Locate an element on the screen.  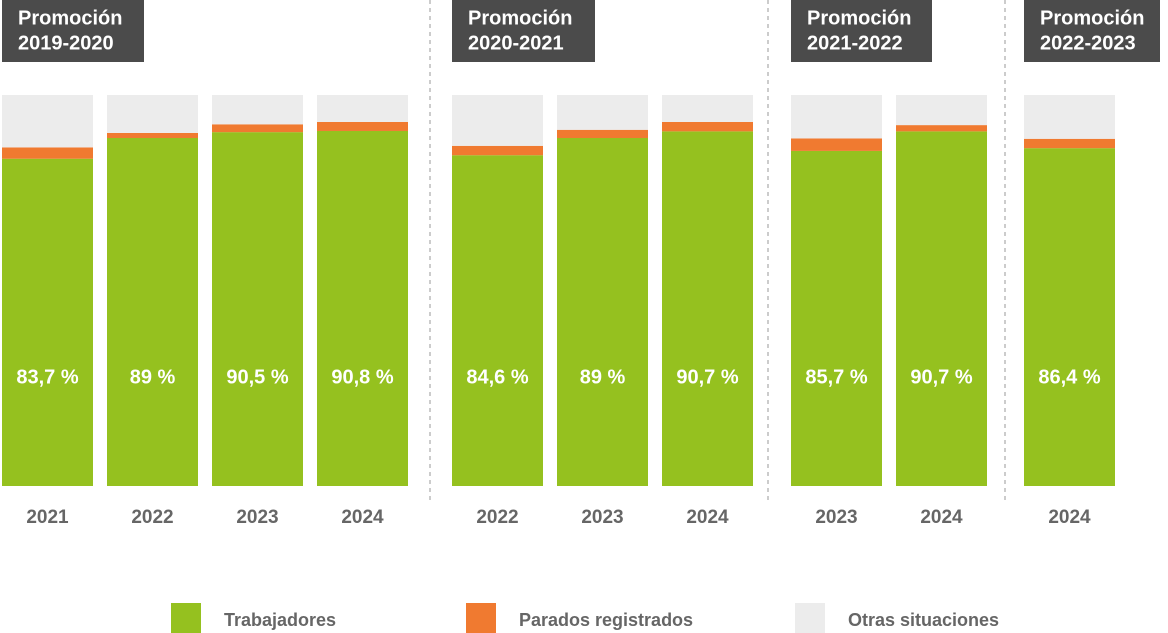
legend-label: Trabajadores is located at coordinates (280, 620).